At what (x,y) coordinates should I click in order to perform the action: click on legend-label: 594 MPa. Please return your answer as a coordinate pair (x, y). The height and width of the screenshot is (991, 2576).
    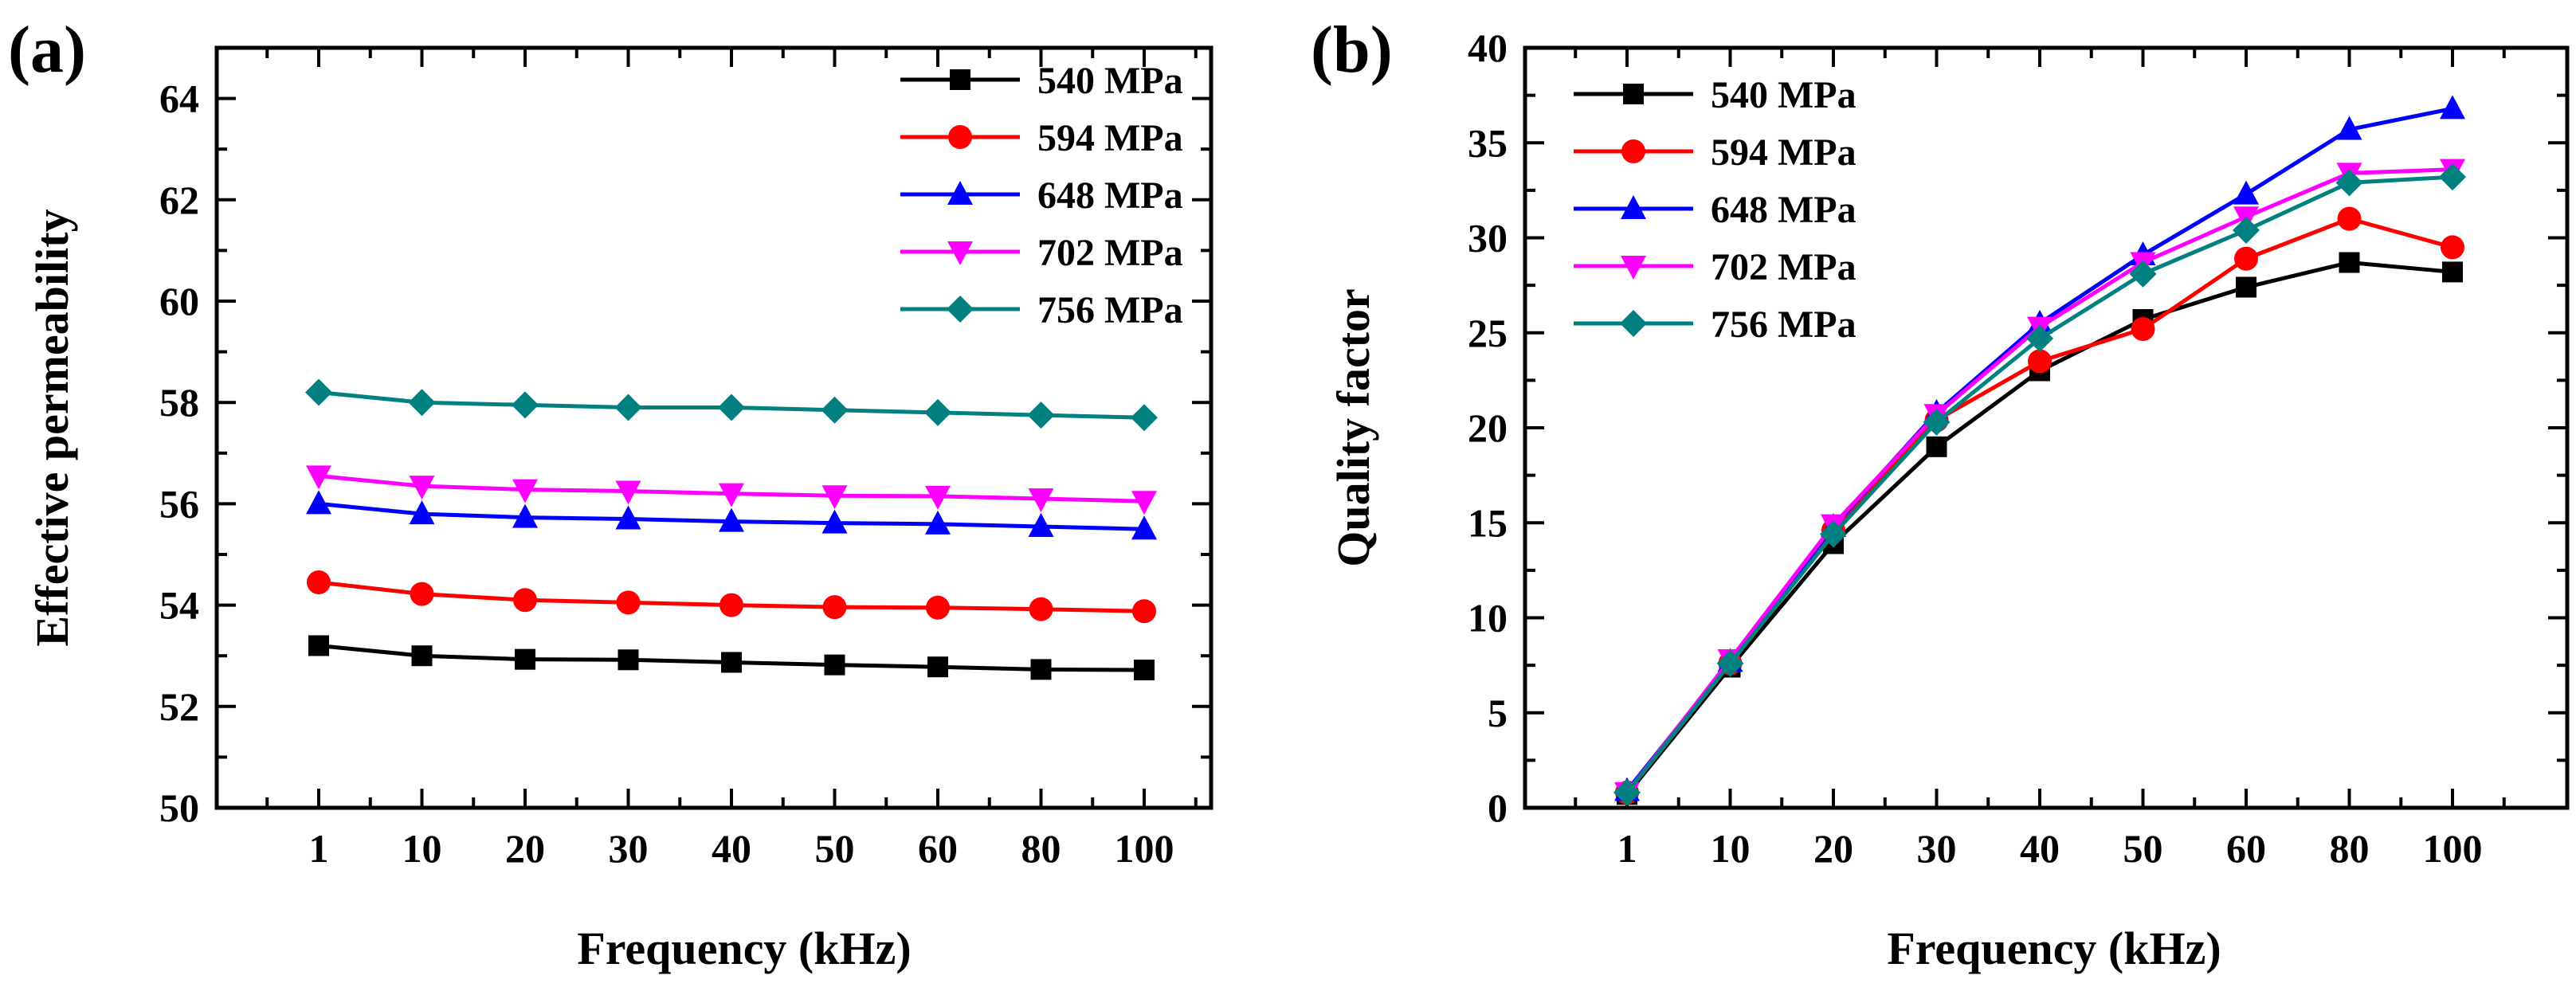
    Looking at the image, I should click on (1110, 138).